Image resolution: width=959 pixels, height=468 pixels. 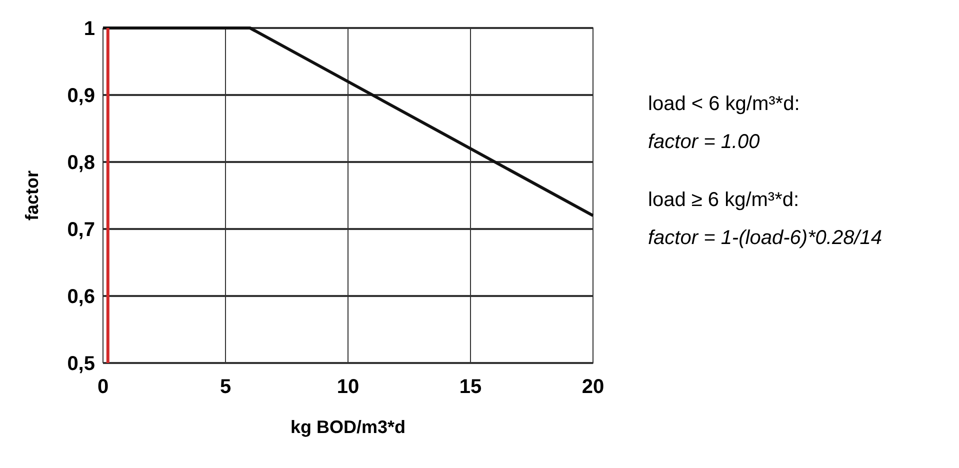 I want to click on y-axis-title: factor, so click(x=32, y=195).